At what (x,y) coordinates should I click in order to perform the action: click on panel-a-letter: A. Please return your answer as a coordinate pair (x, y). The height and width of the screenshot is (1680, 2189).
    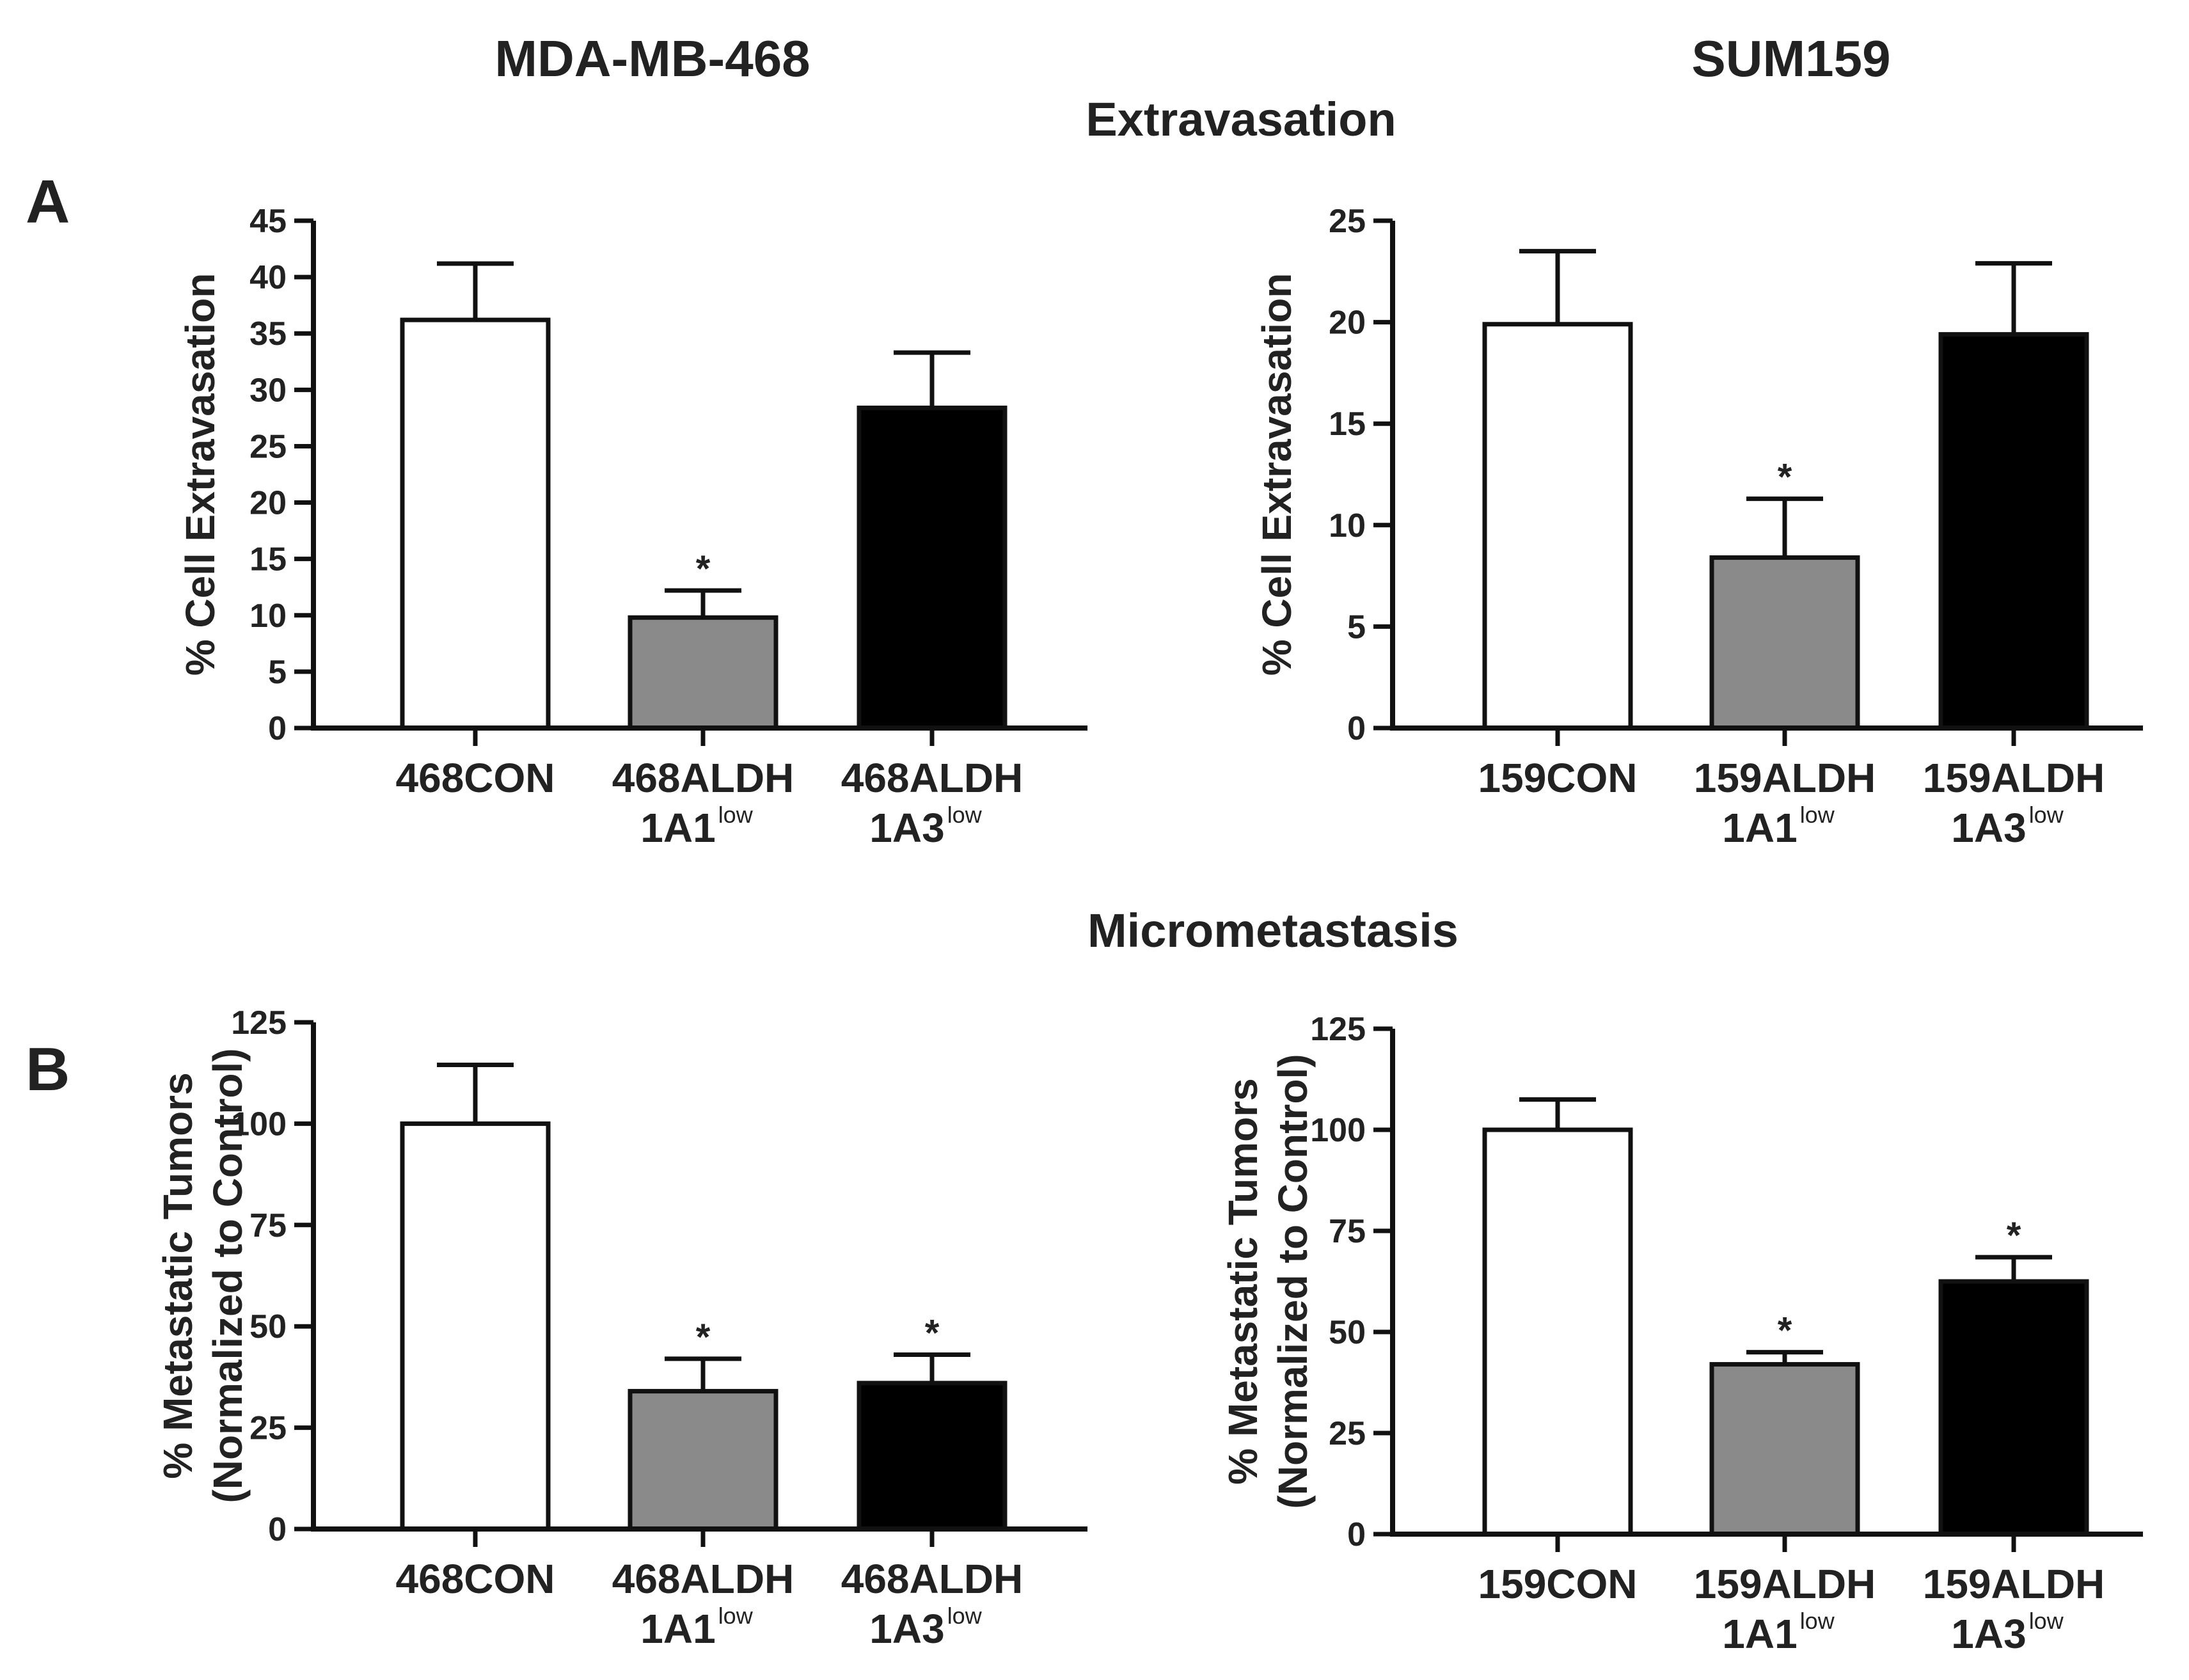
    Looking at the image, I should click on (48, 202).